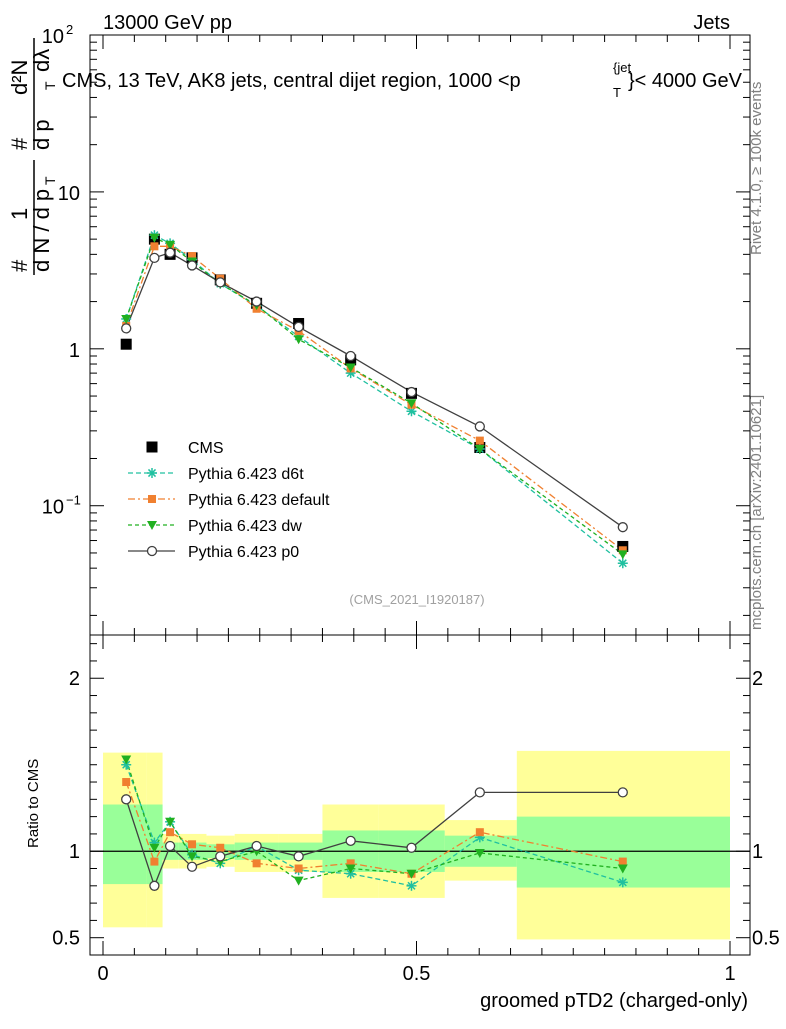 The height and width of the screenshot is (1029, 786). Describe the element at coordinates (19, 77) in the screenshot. I see `svg-text: d²N` at that location.